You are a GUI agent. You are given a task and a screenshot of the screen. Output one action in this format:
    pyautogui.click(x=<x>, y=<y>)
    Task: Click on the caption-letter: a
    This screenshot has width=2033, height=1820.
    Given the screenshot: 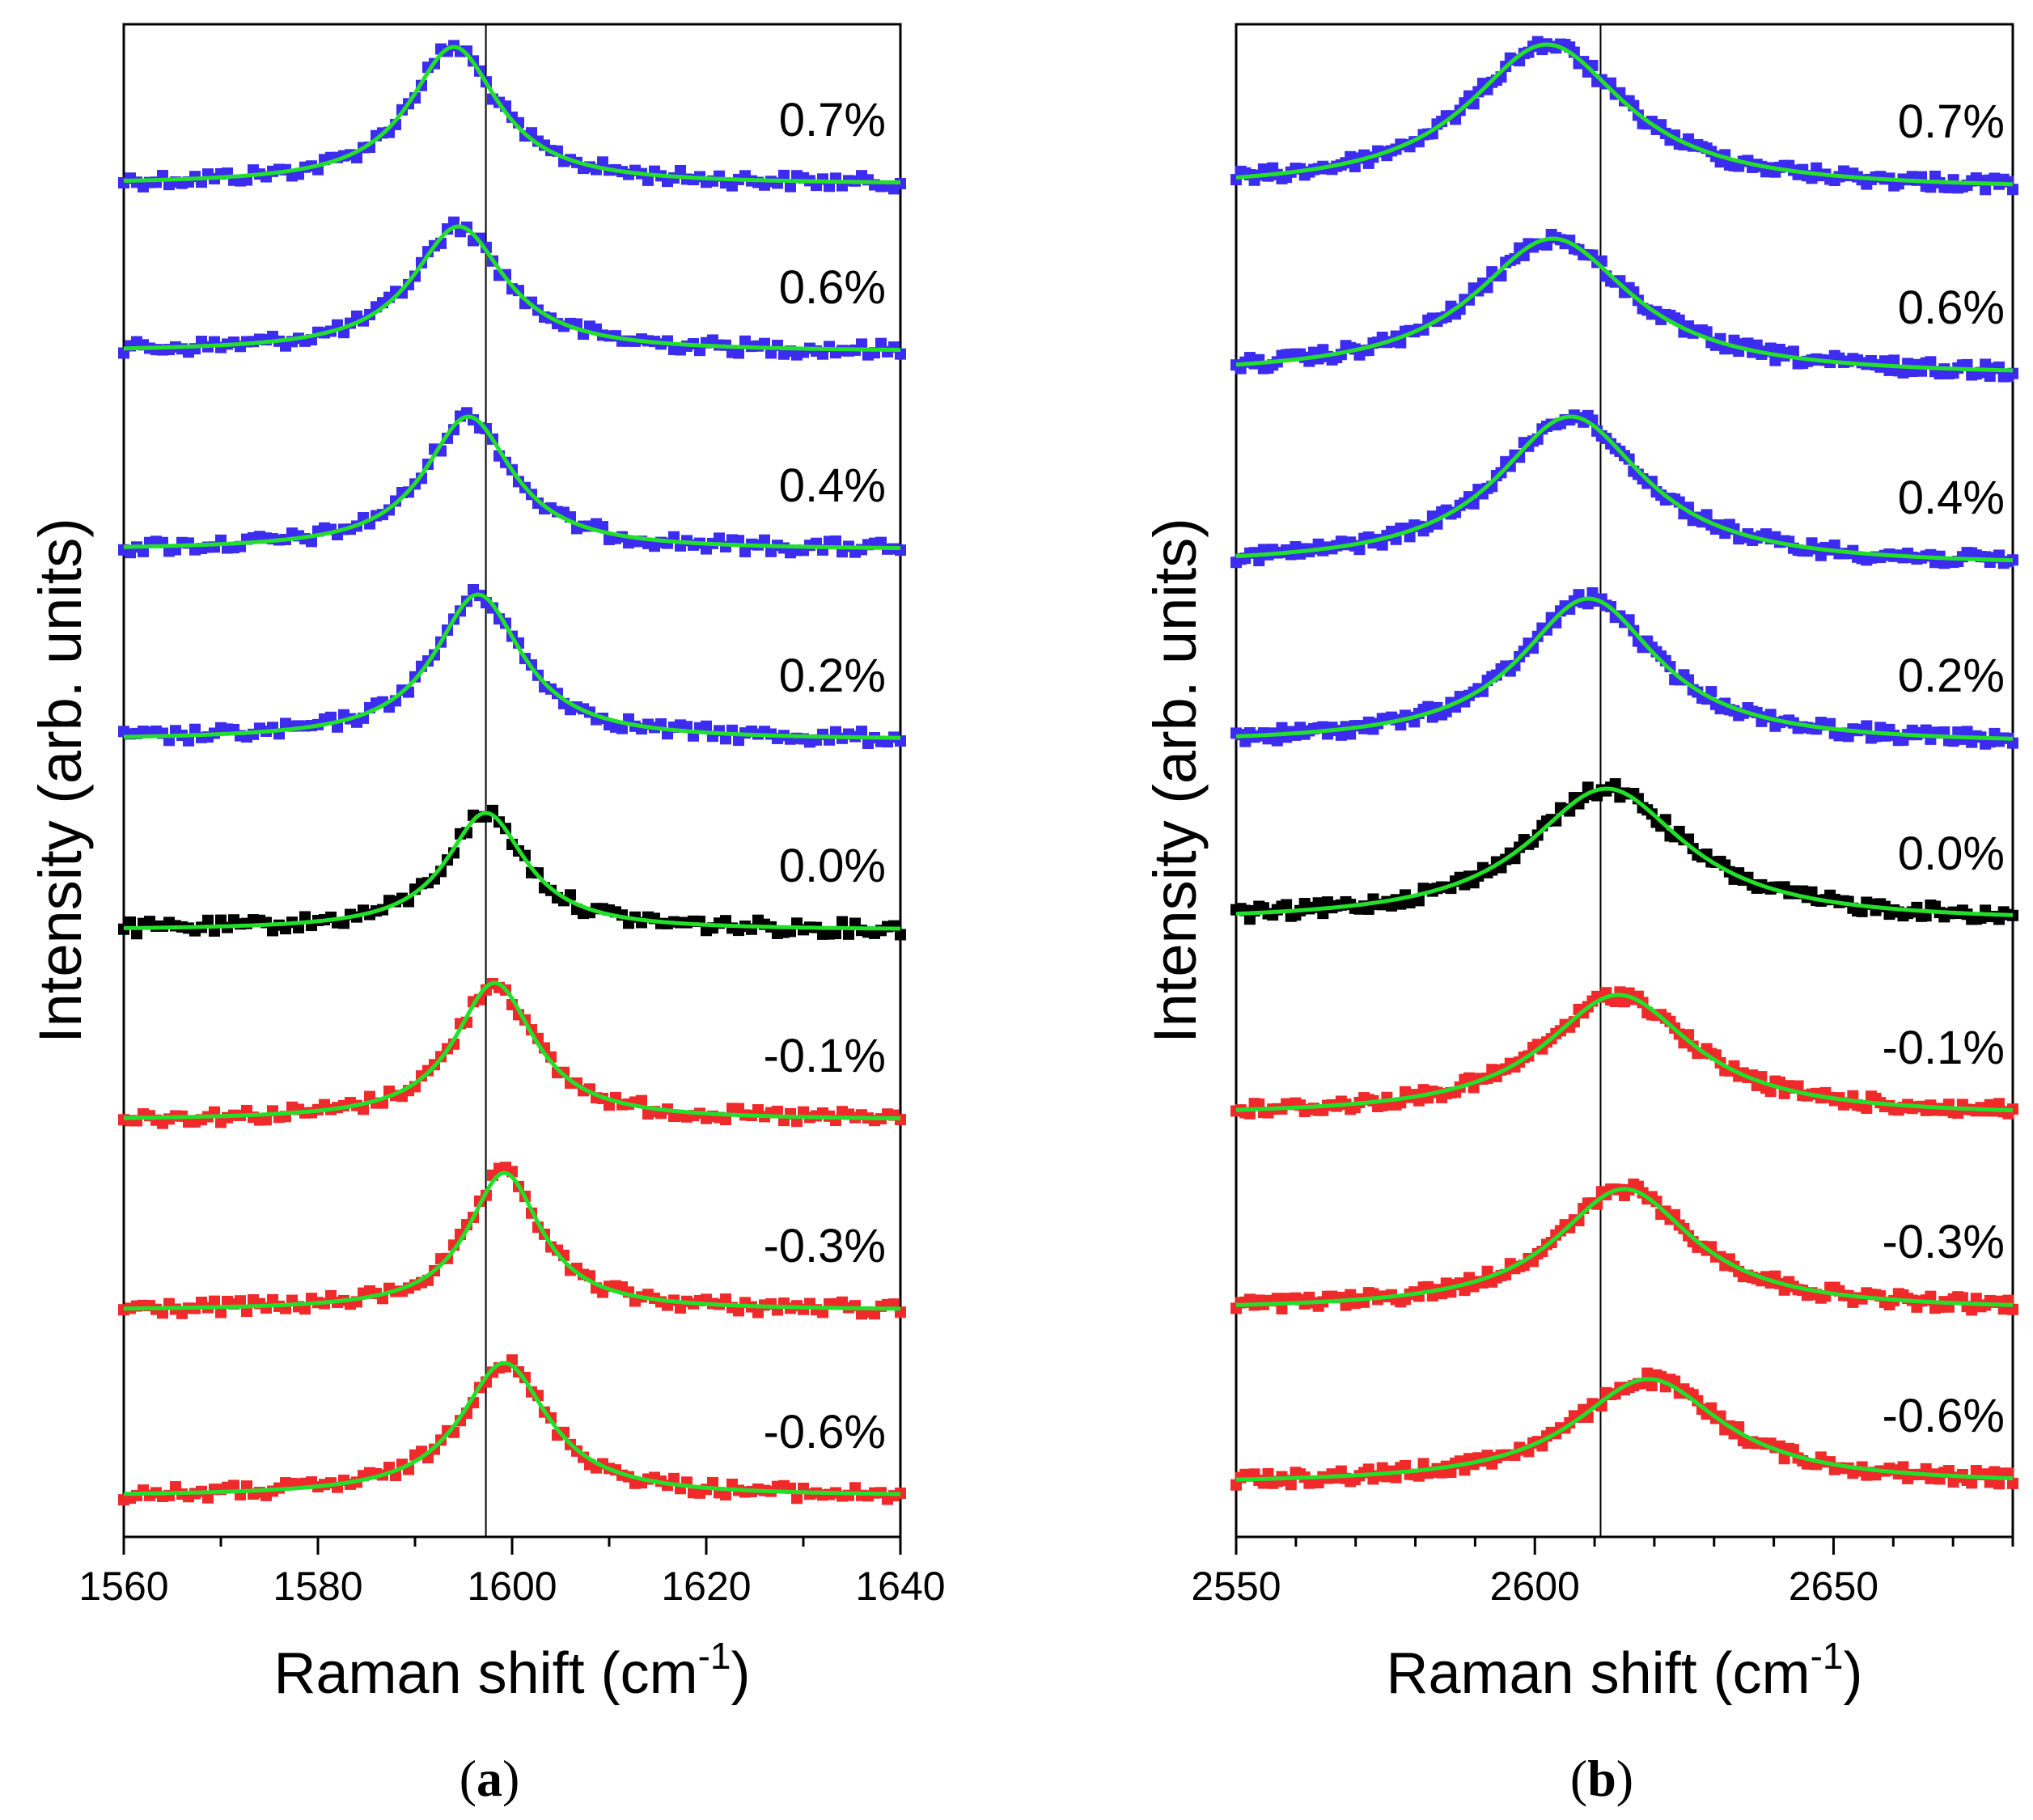 What is the action you would take?
    pyautogui.click(x=489, y=1778)
    